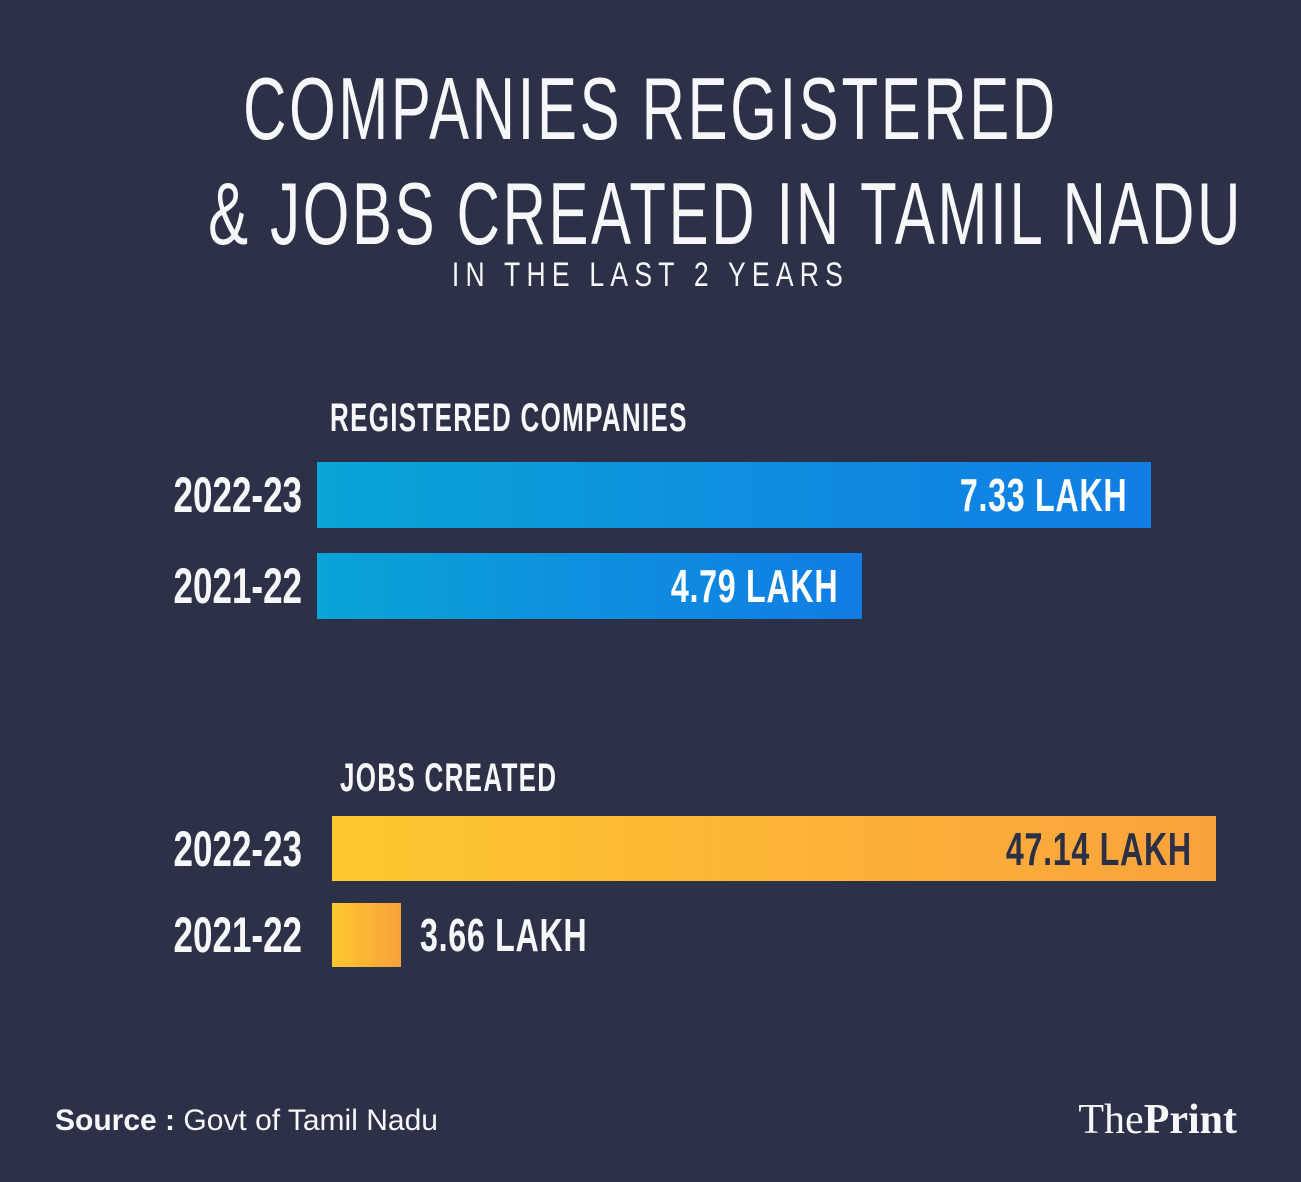 This screenshot has height=1182, width=1301. Describe the element at coordinates (504, 935) in the screenshot. I see `value-label: 3.66 LAKH` at that location.